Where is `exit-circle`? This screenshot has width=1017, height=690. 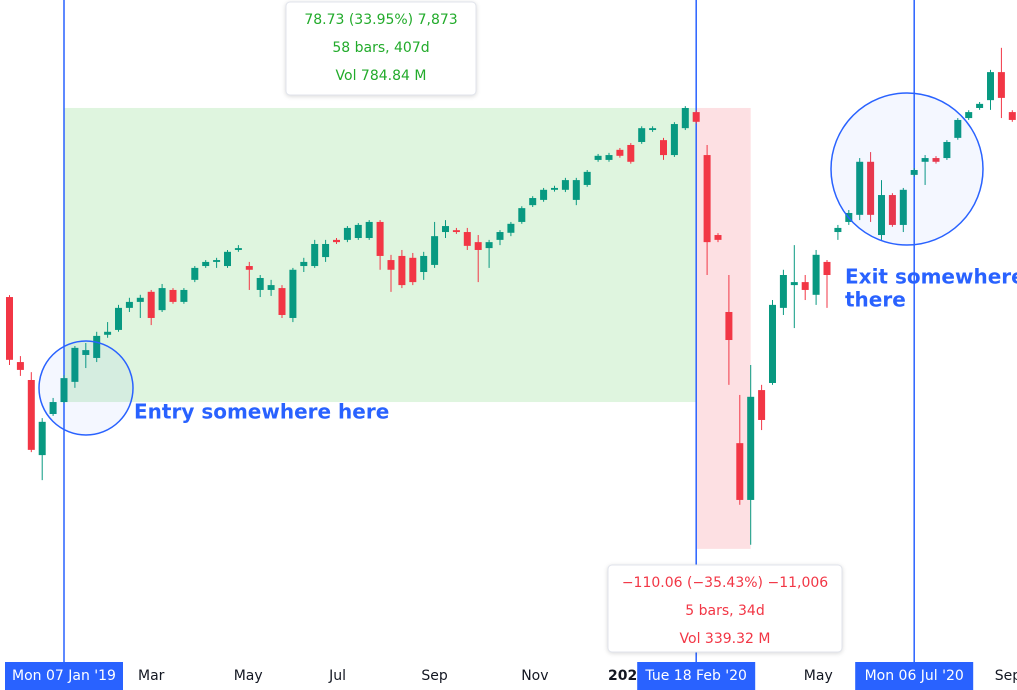
exit-circle is located at coordinates (907, 169).